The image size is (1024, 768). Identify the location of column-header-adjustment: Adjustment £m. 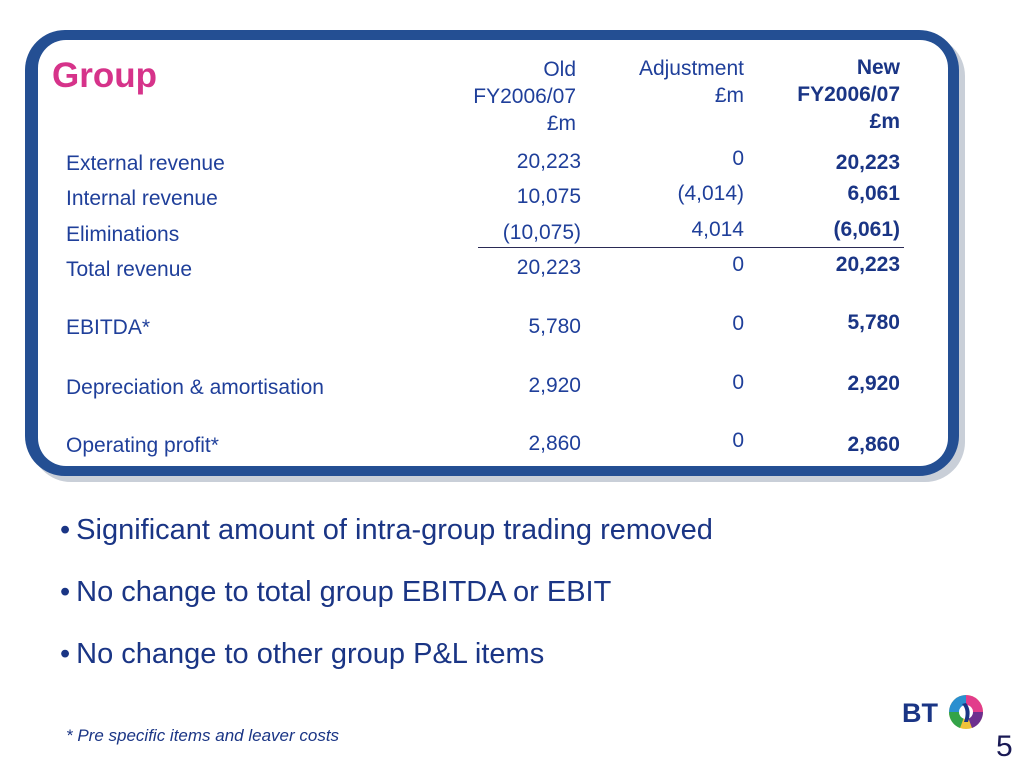
(652, 82).